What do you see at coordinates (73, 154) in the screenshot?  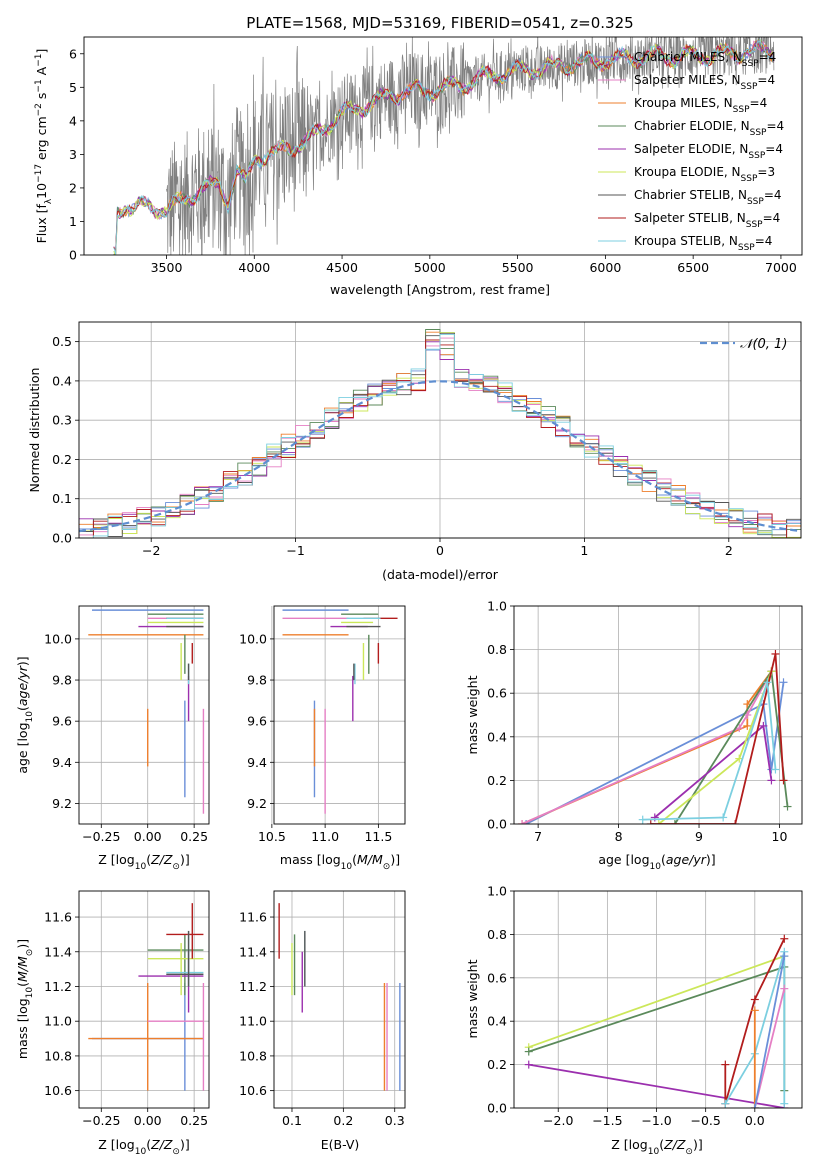 I see `y-tick-label: 3` at bounding box center [73, 154].